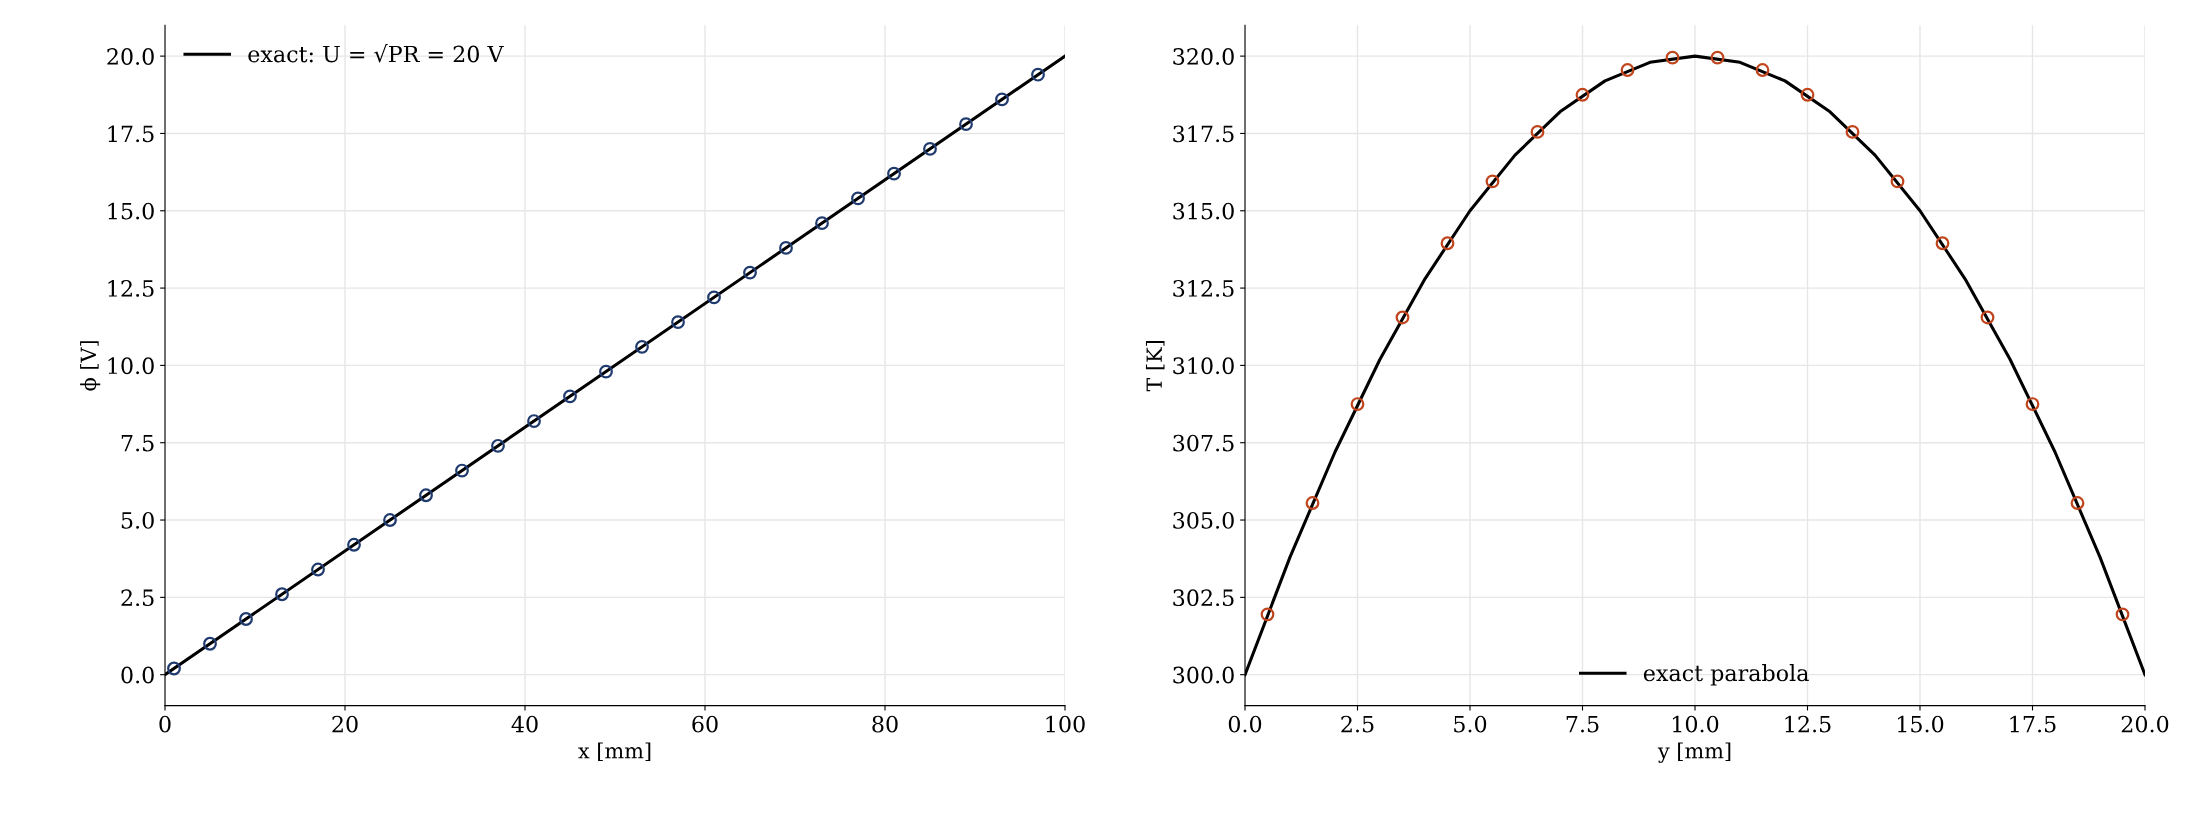 The image size is (2200, 840). Describe the element at coordinates (1203, 443) in the screenshot. I see `y-tick-label: 307.5` at that location.